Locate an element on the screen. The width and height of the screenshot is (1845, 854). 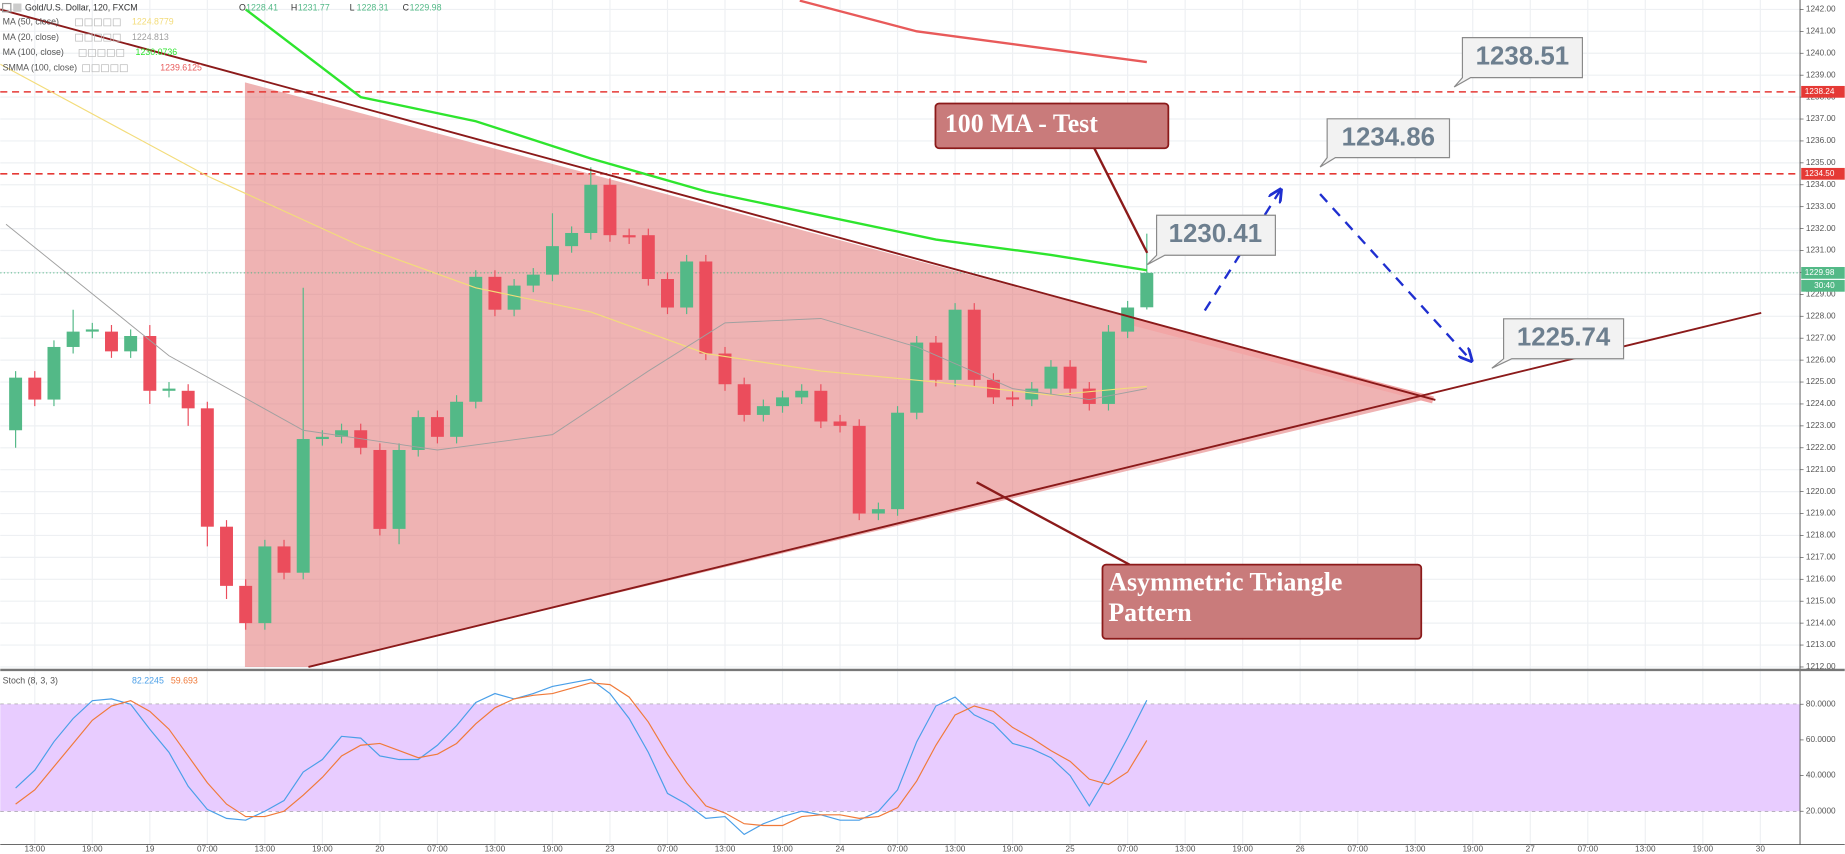
callout-text: 1230.41 is located at coordinates (1215, 234).